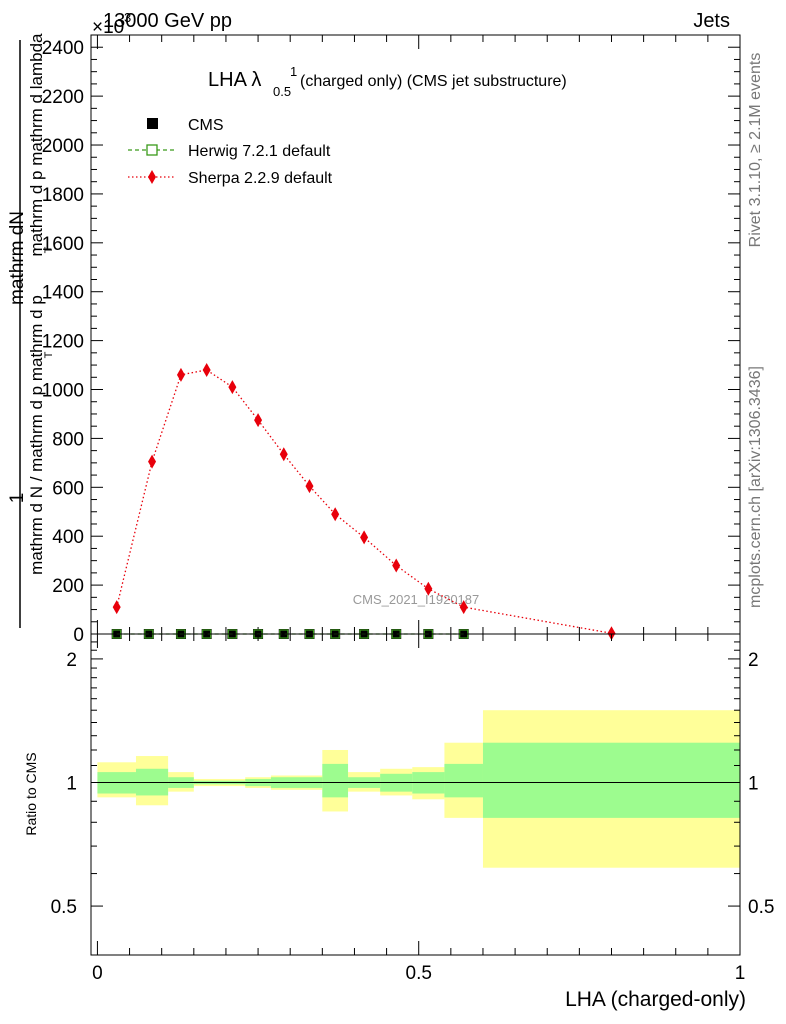 The width and height of the screenshot is (786, 1024). What do you see at coordinates (108, 27) in the screenshot?
I see `exponent-label: ×10` at bounding box center [108, 27].